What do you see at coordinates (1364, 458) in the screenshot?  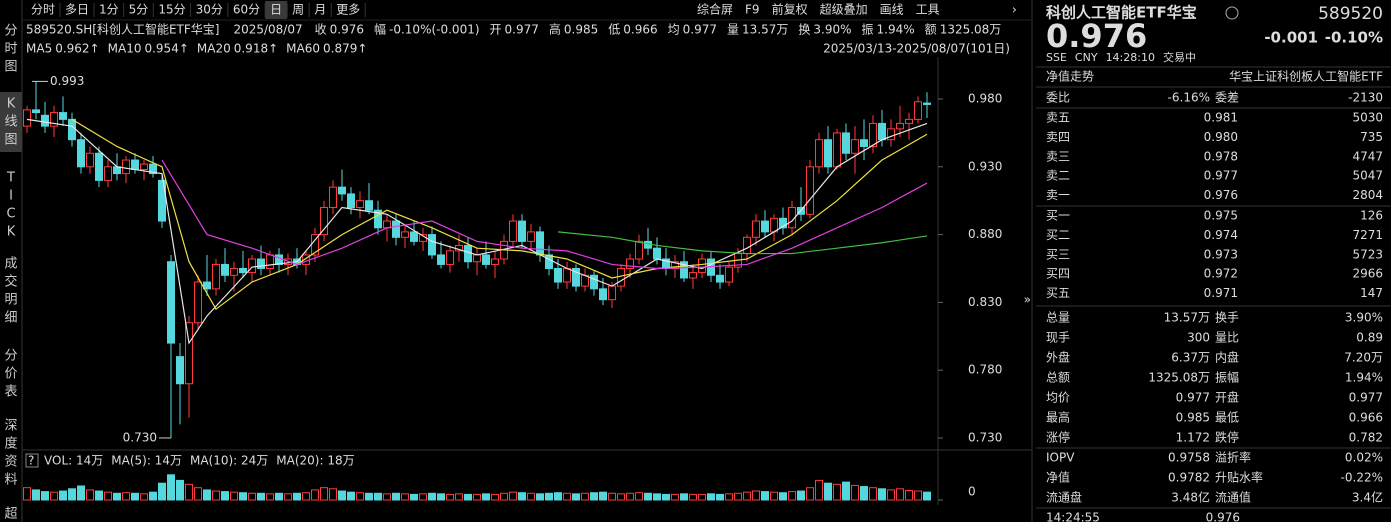 I see `cell-value: 0.02%` at bounding box center [1364, 458].